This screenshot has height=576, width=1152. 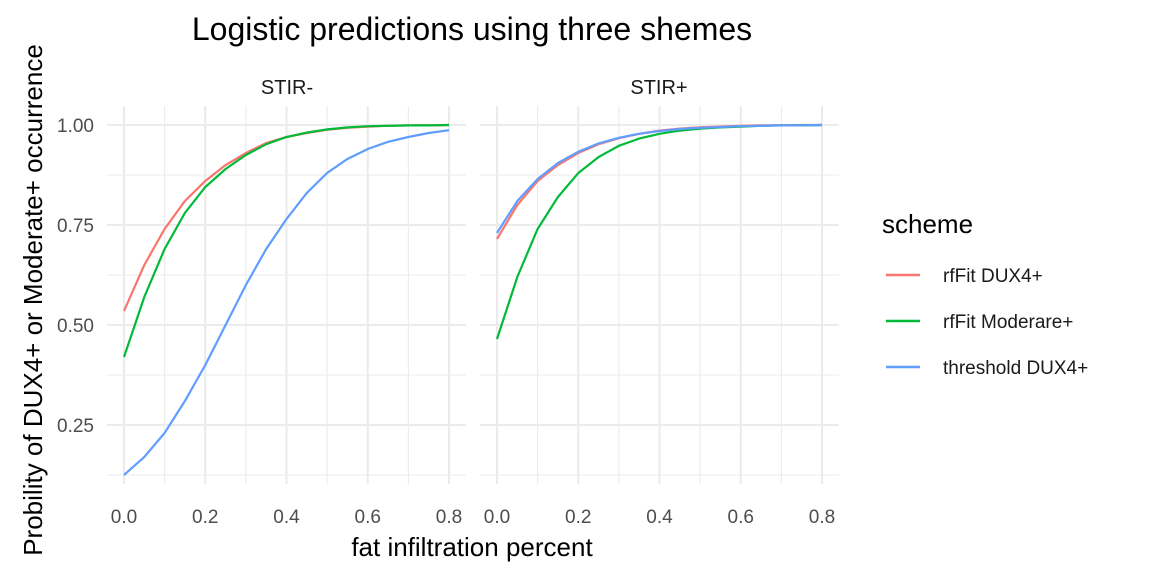 I want to click on y-tick-label: 0.75, so click(x=75, y=226).